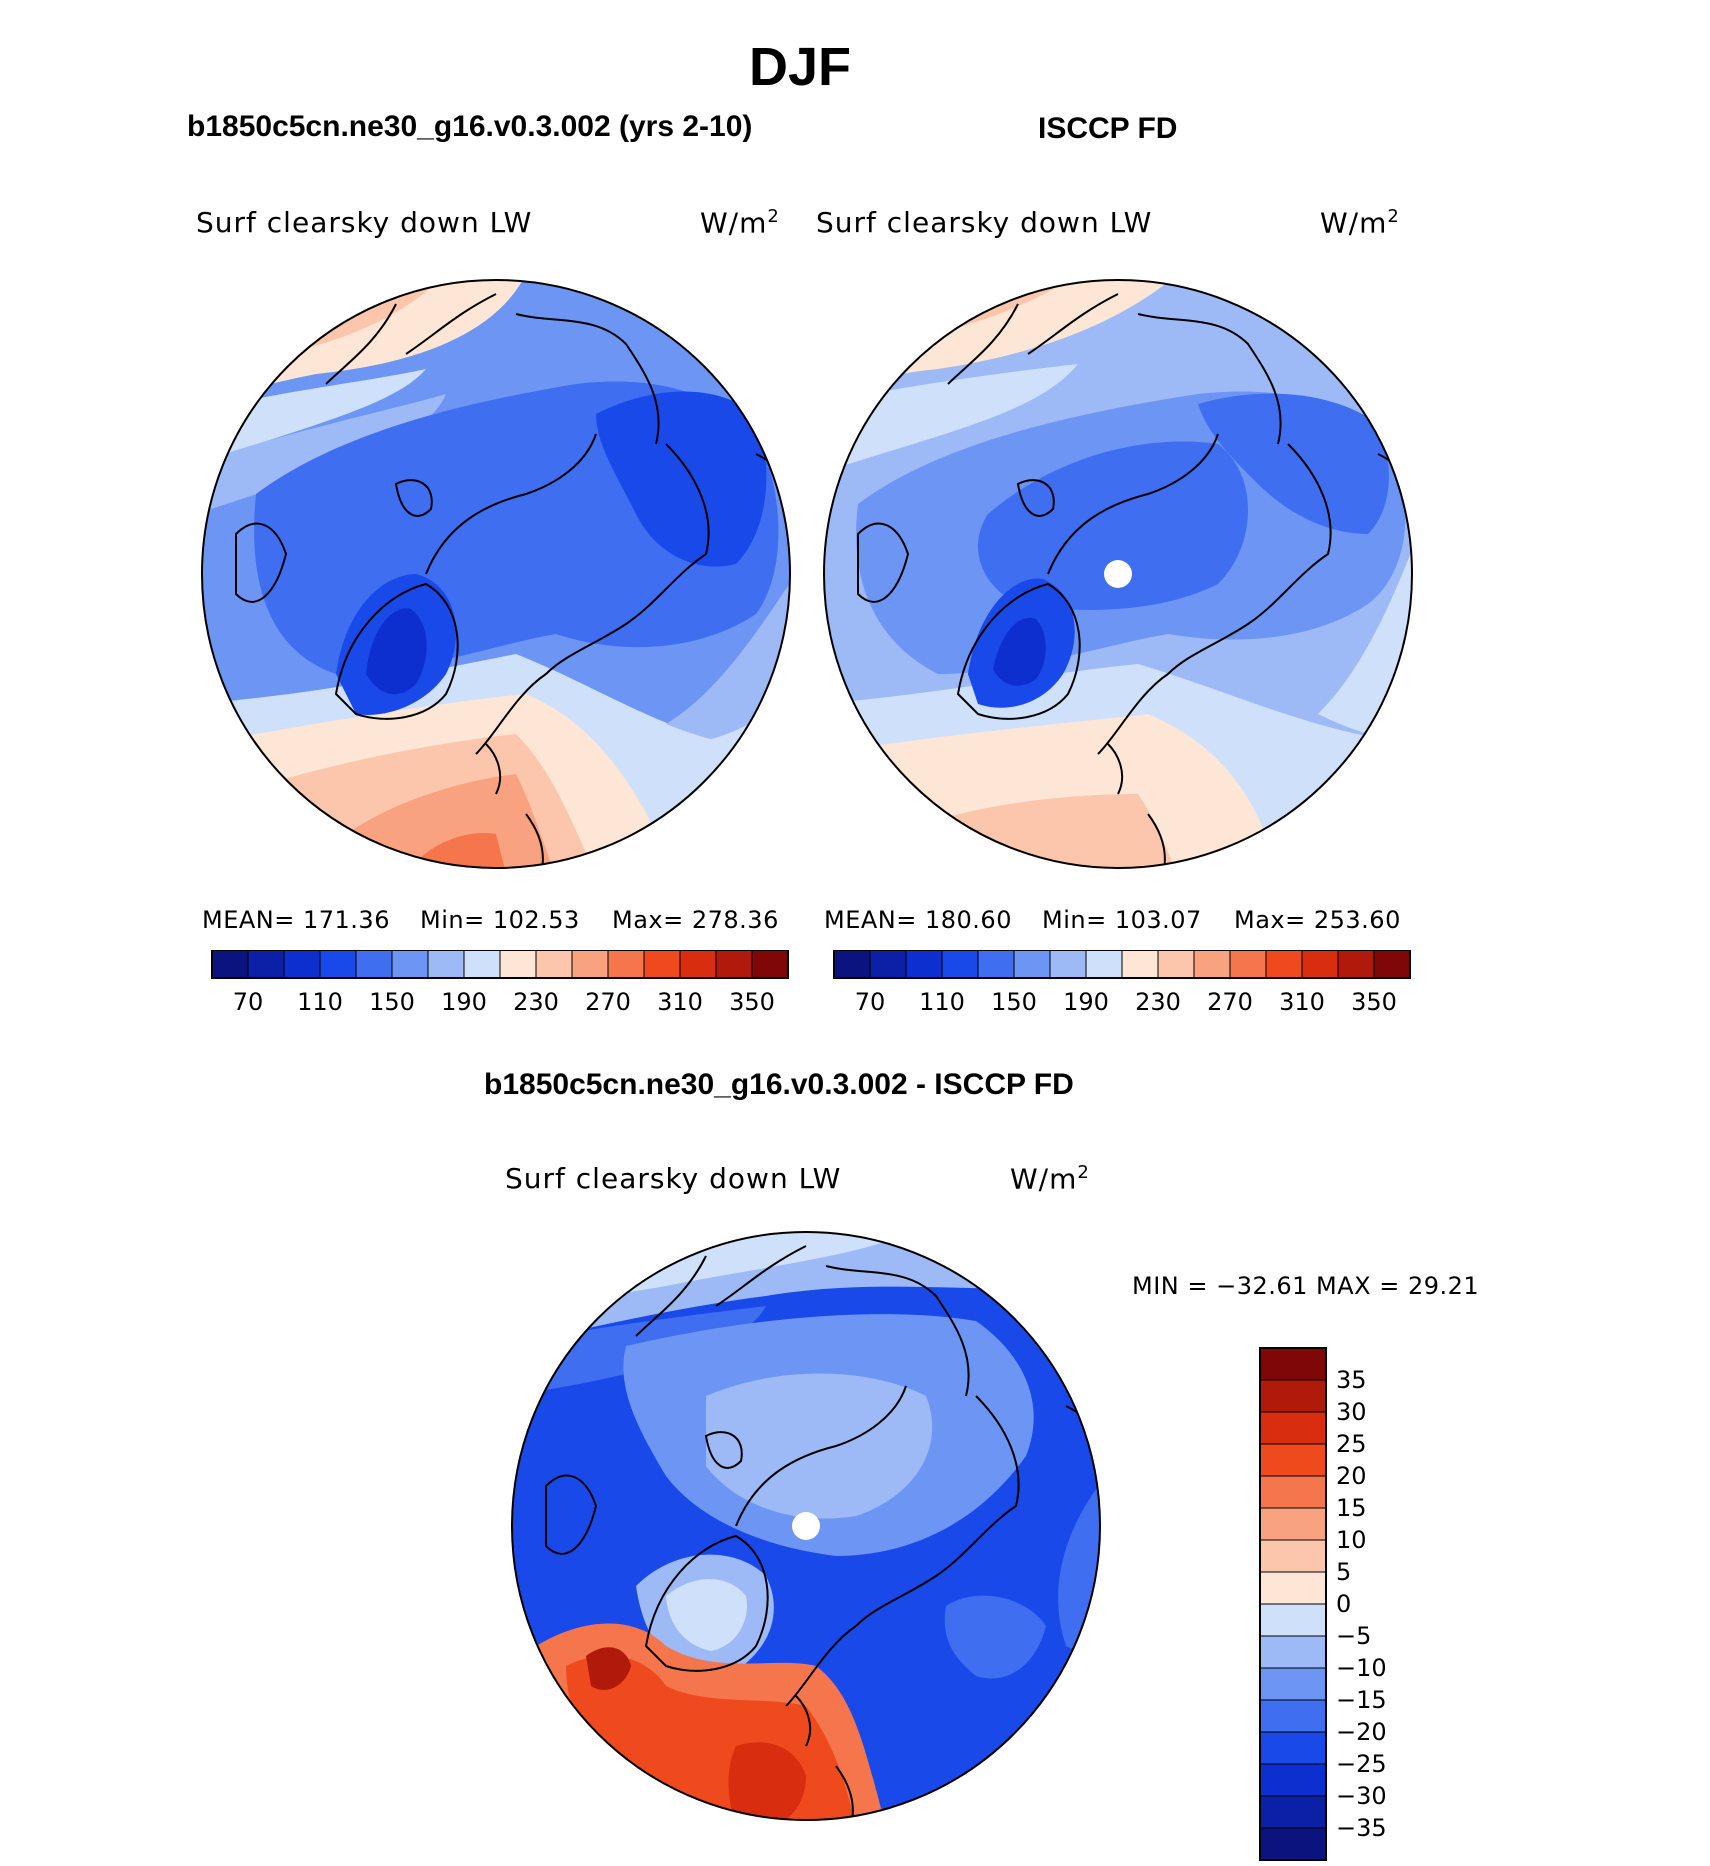 This screenshot has height=1866, width=1710. I want to click on colorbar-tick-label: −25, so click(1361, 1764).